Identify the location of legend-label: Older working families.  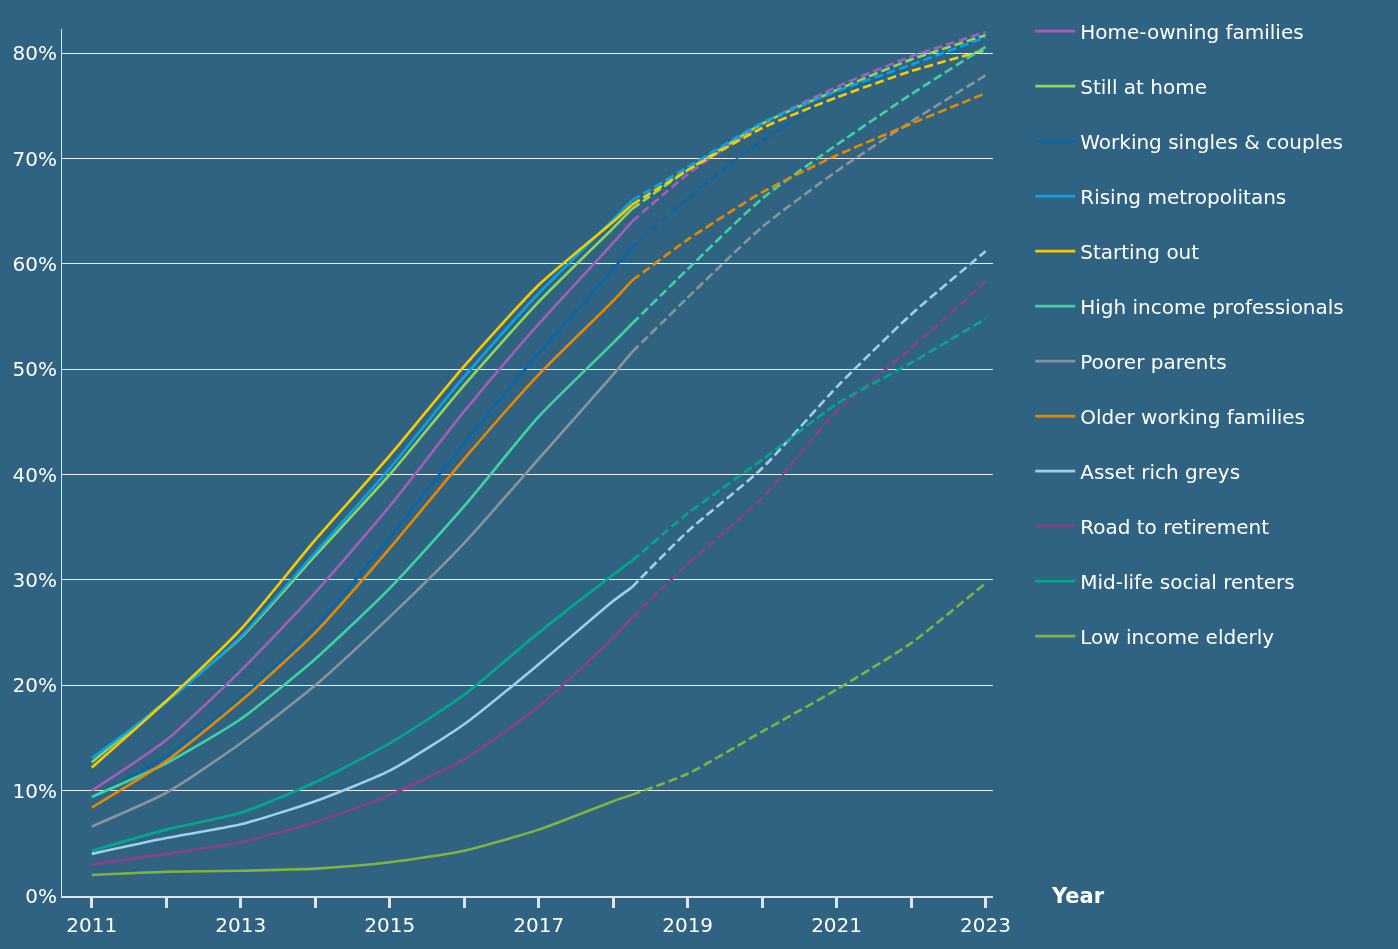
(1192, 416).